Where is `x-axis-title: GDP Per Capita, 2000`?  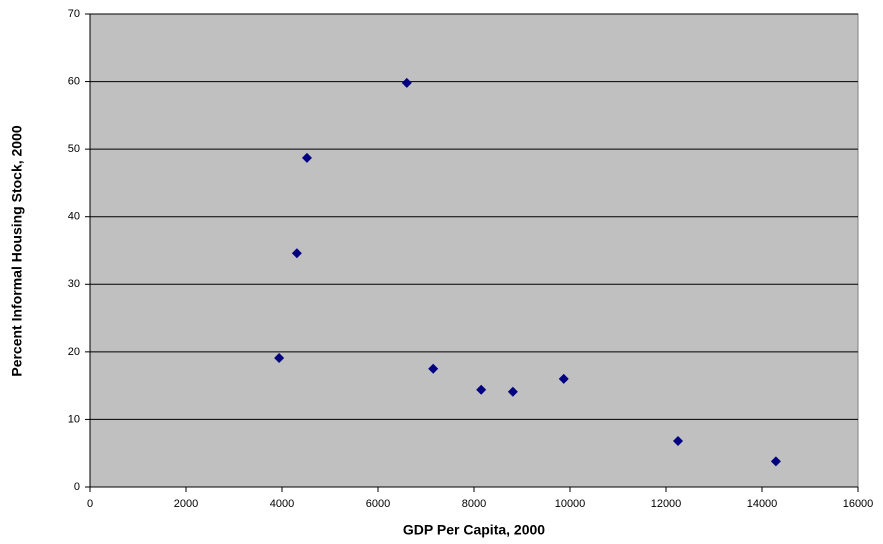
x-axis-title: GDP Per Capita, 2000 is located at coordinates (474, 530).